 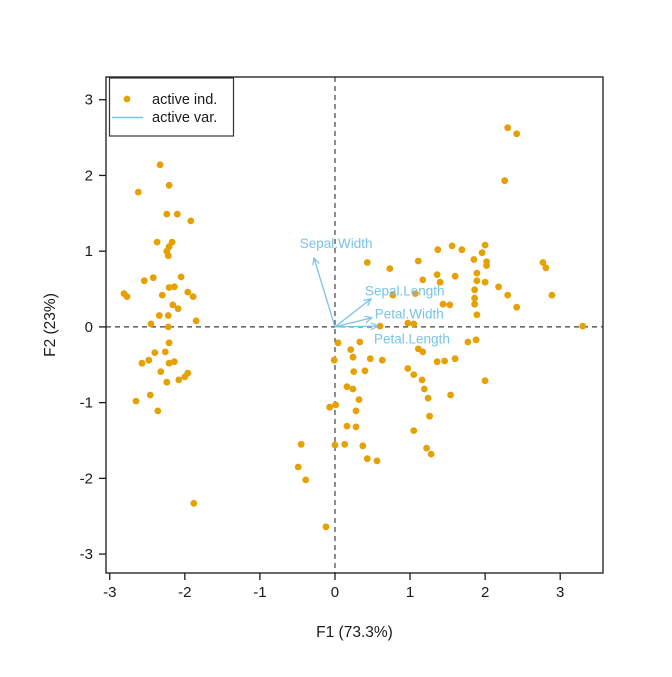 What do you see at coordinates (560, 592) in the screenshot?
I see `x-tick-label: 3` at bounding box center [560, 592].